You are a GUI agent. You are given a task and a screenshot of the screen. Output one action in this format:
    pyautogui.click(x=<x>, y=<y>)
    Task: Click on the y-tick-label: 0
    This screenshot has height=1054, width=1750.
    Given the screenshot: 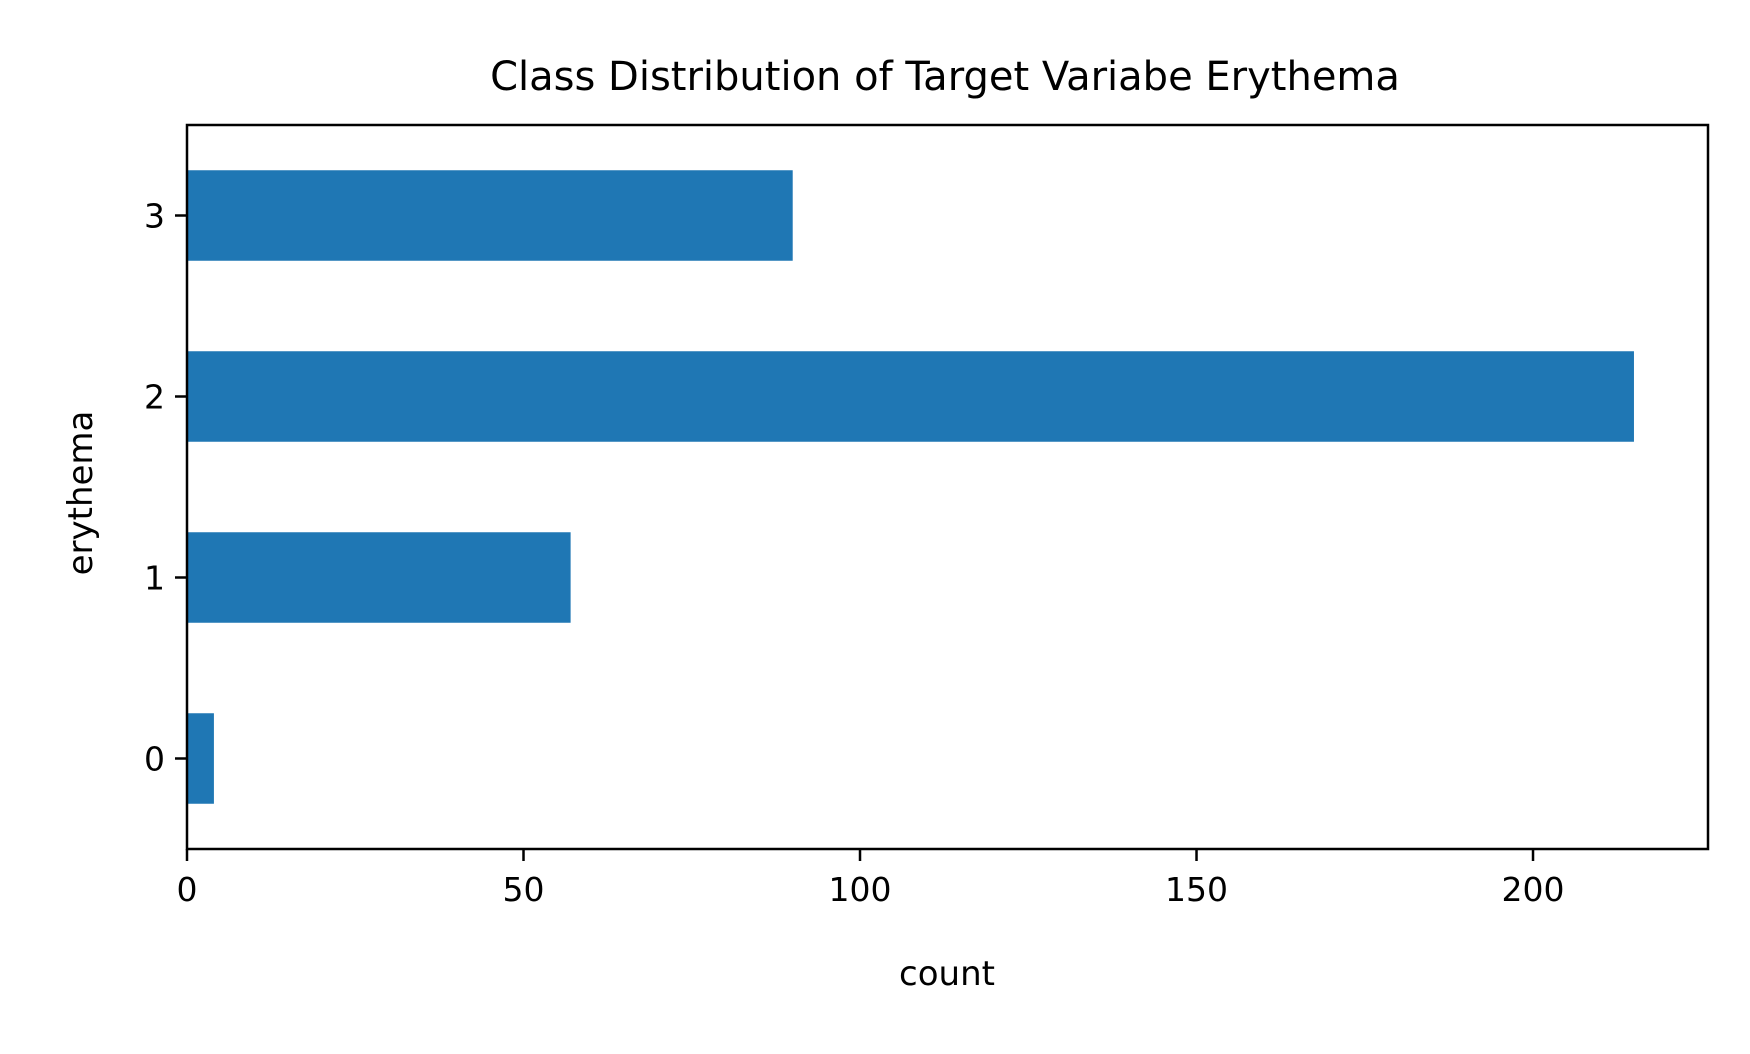 What is the action you would take?
    pyautogui.click(x=154, y=759)
    